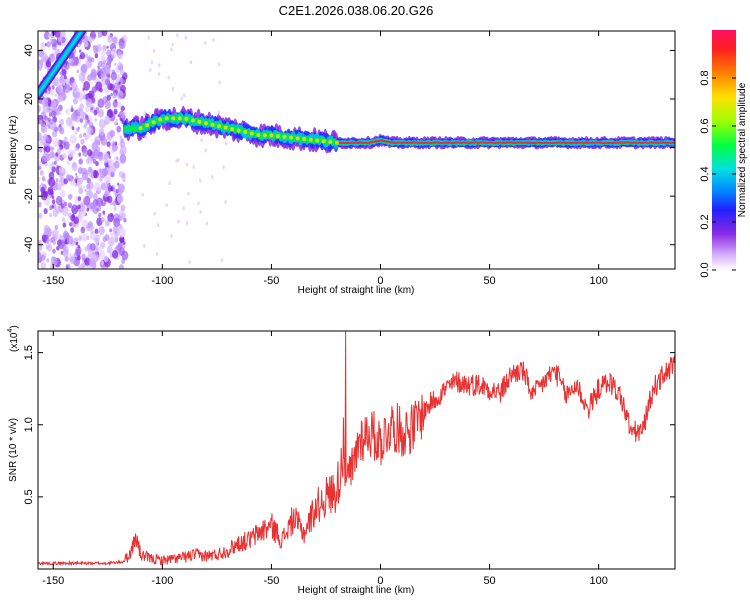 This screenshot has height=600, width=750. Describe the element at coordinates (14, 326) in the screenshot. I see `snr-multiplier-close: )` at that location.